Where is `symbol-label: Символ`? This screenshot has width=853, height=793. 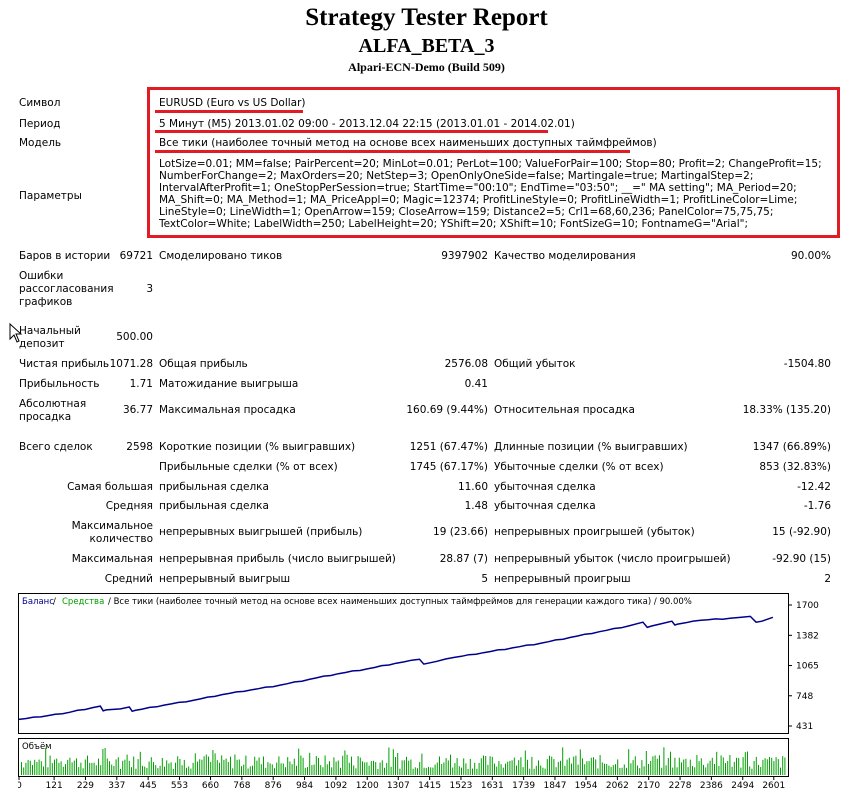 symbol-label: Символ is located at coordinates (40, 103).